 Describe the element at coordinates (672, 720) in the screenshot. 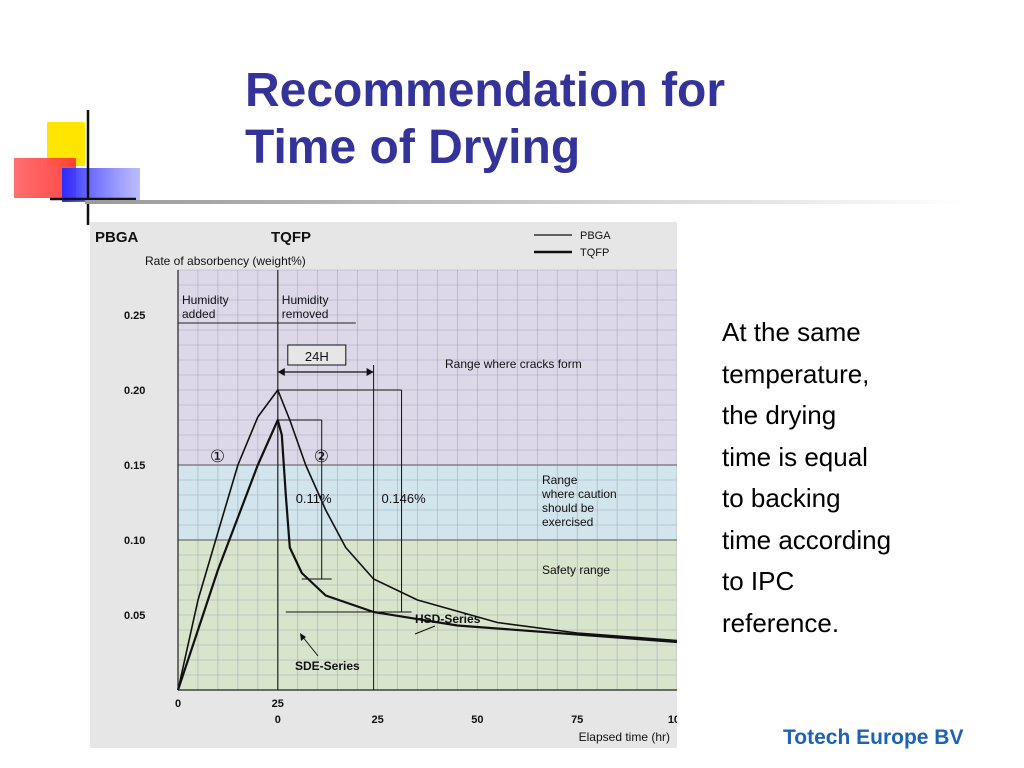

I see `x-tick-label: 100` at that location.